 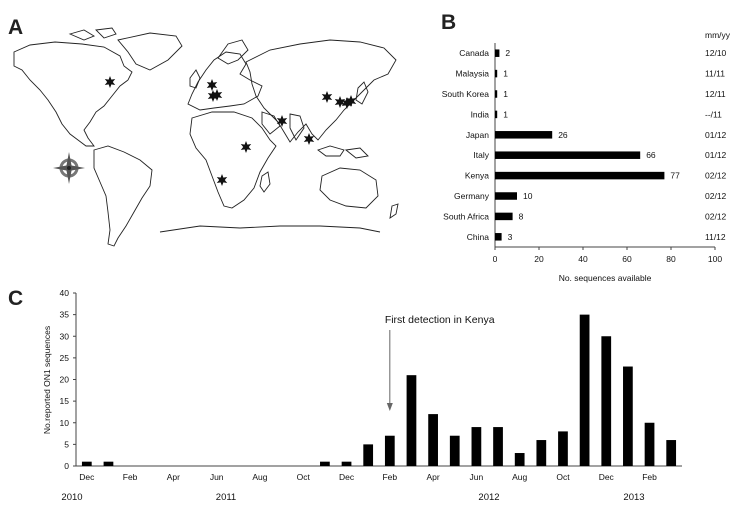 I want to click on y-tick-label: 10, so click(x=65, y=423).